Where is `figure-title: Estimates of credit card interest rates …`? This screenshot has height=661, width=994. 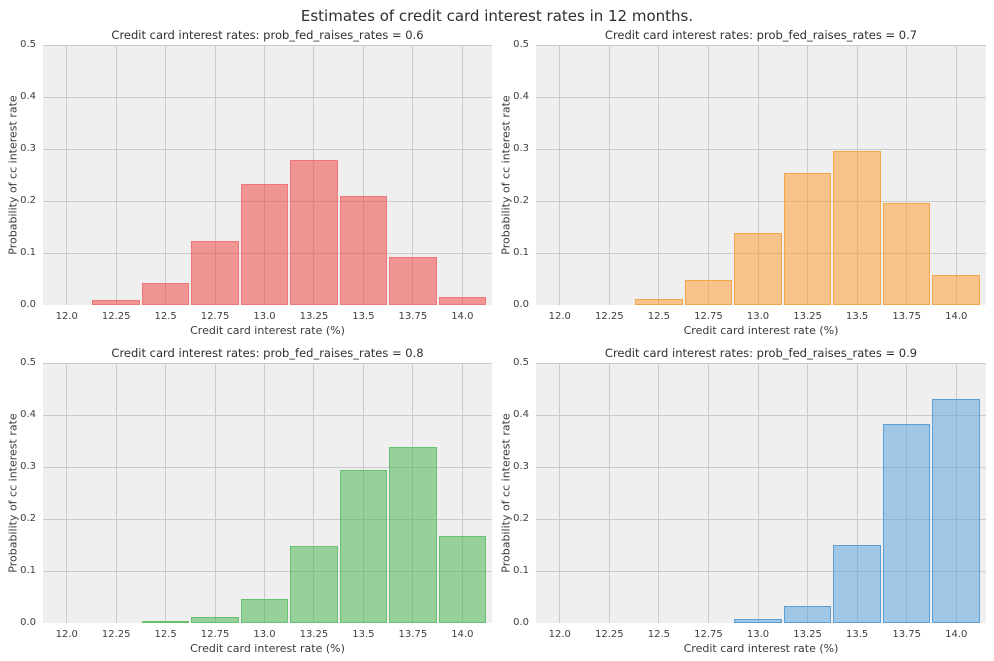 figure-title: Estimates of credit card interest rates … is located at coordinates (497, 16).